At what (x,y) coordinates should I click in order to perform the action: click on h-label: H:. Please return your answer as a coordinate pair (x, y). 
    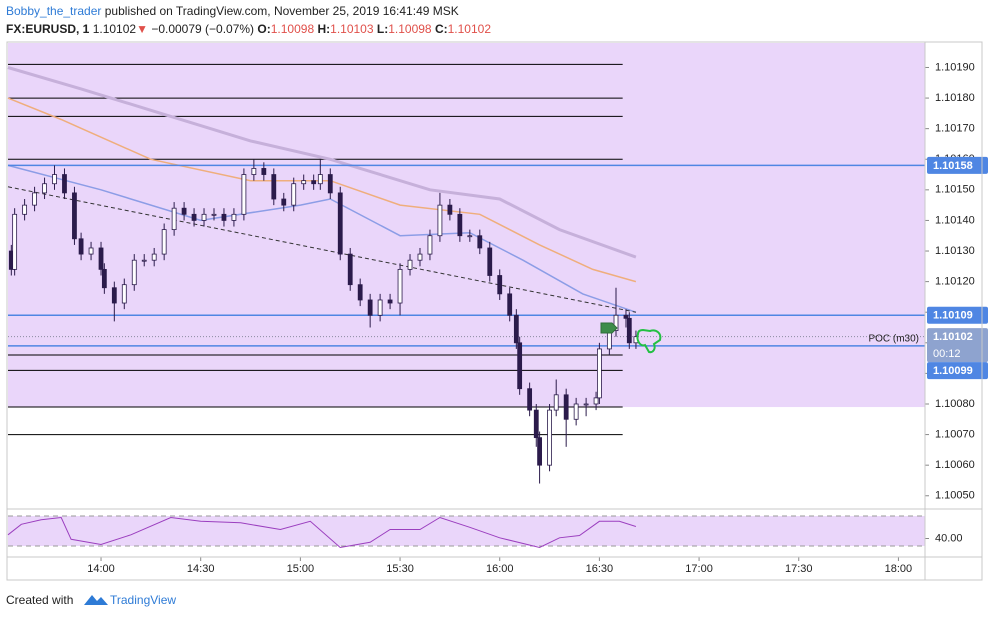
    Looking at the image, I should click on (323, 29).